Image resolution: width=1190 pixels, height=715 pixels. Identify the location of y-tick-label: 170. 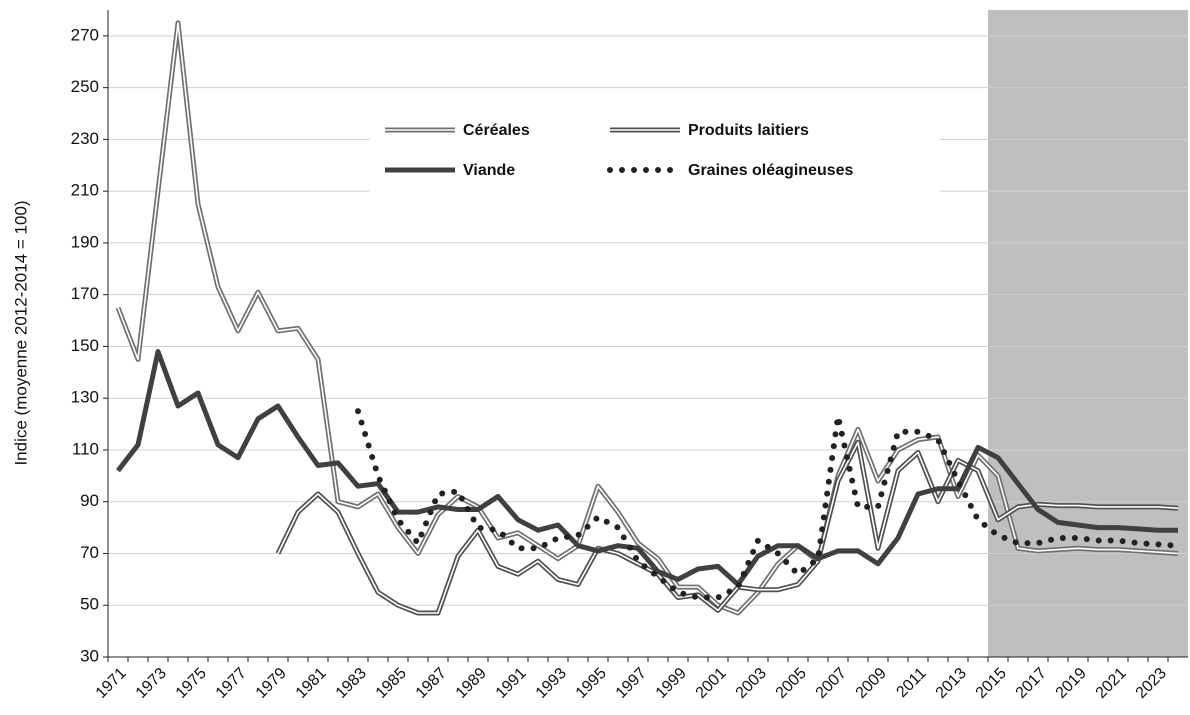
(85, 293).